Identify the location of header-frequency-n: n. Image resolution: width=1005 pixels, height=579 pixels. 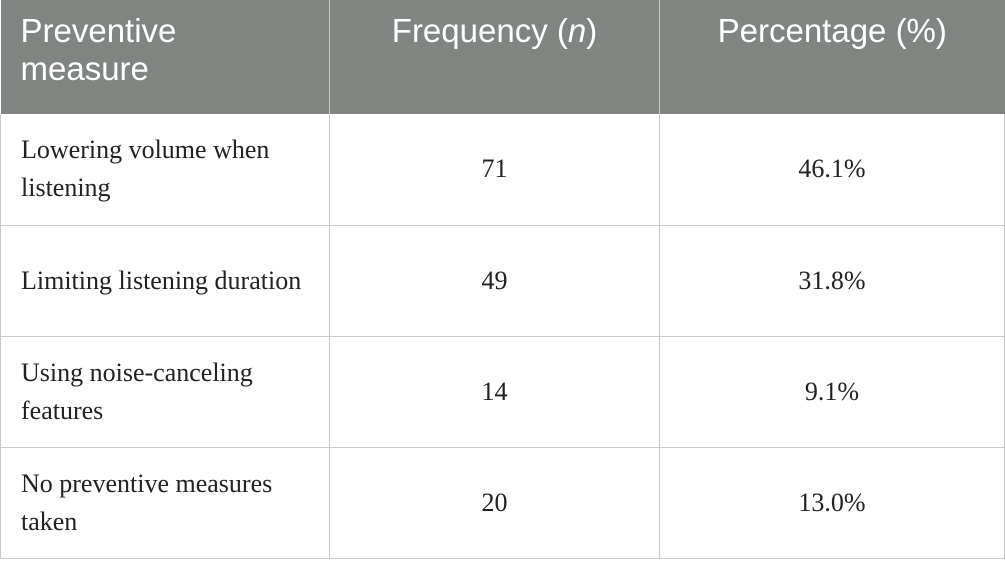
(577, 30).